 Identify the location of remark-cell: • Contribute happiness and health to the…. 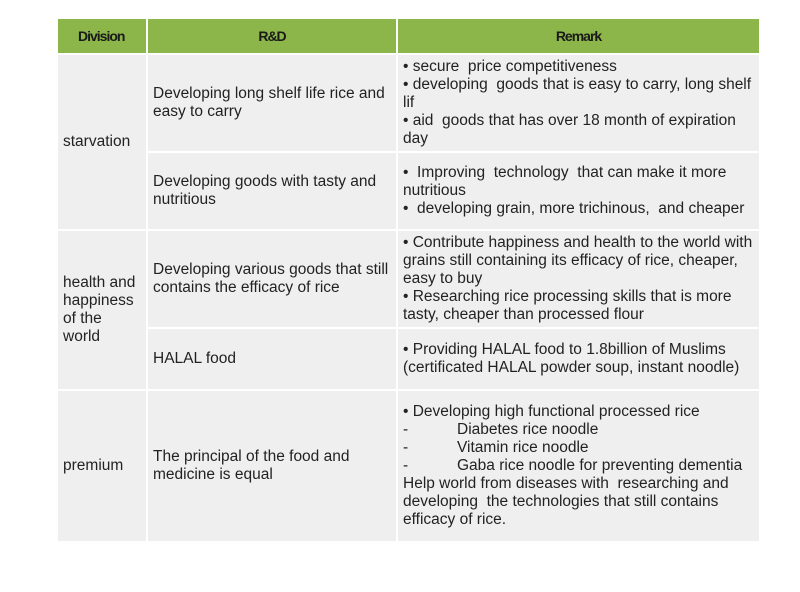
(578, 279).